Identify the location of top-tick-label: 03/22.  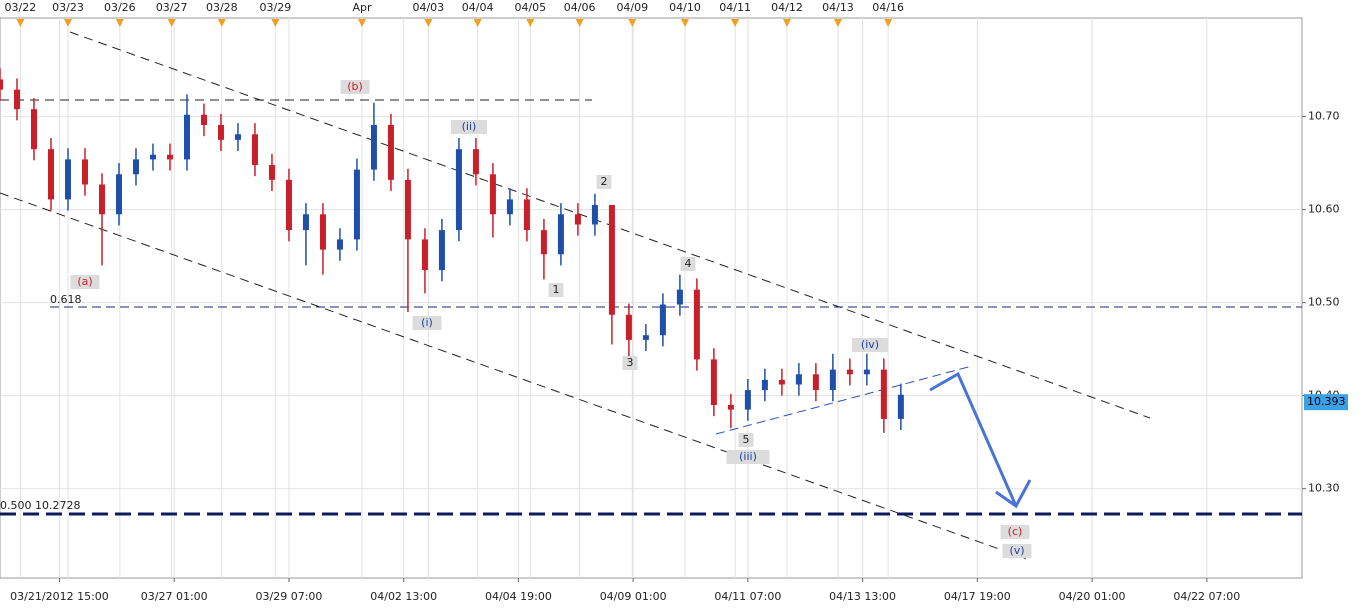
(21, 7).